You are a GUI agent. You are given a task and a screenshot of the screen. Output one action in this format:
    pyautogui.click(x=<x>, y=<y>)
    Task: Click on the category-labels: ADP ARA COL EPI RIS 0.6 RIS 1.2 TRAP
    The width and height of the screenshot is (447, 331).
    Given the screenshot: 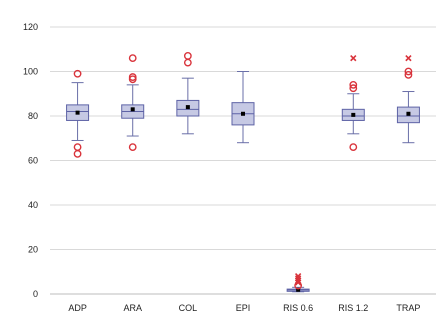 What is the action you would take?
    pyautogui.click(x=244, y=308)
    